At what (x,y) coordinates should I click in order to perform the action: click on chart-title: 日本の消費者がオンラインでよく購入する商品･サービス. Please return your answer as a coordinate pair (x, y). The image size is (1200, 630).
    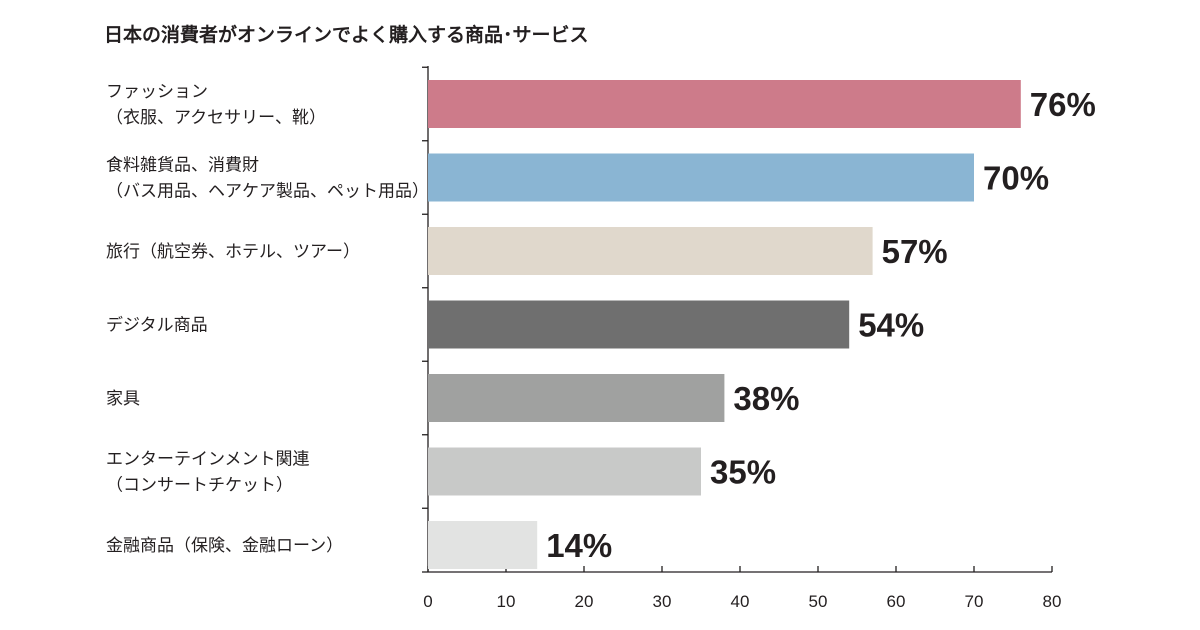
    Looking at the image, I should click on (346, 35).